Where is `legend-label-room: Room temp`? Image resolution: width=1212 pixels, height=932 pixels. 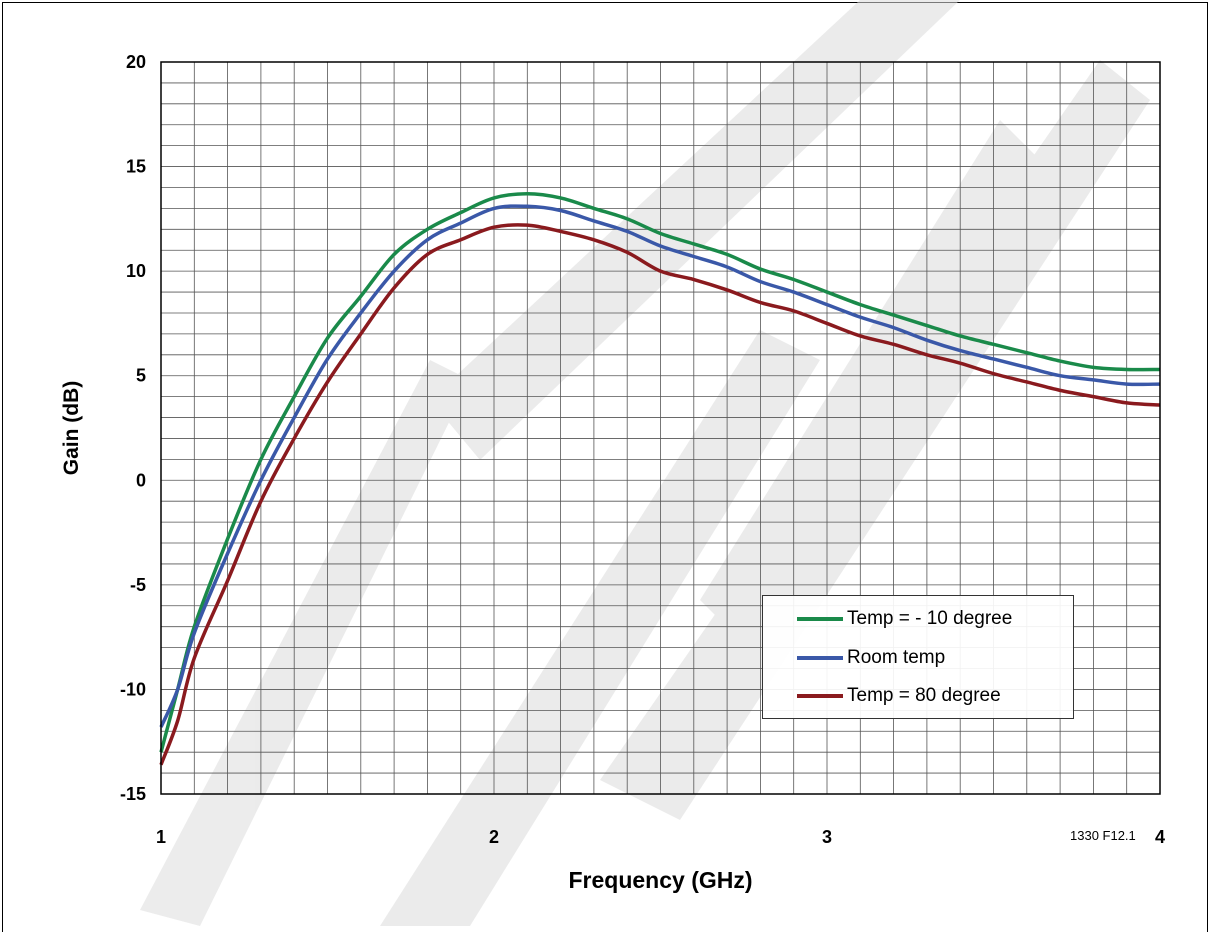 legend-label-room: Room temp is located at coordinates (896, 657).